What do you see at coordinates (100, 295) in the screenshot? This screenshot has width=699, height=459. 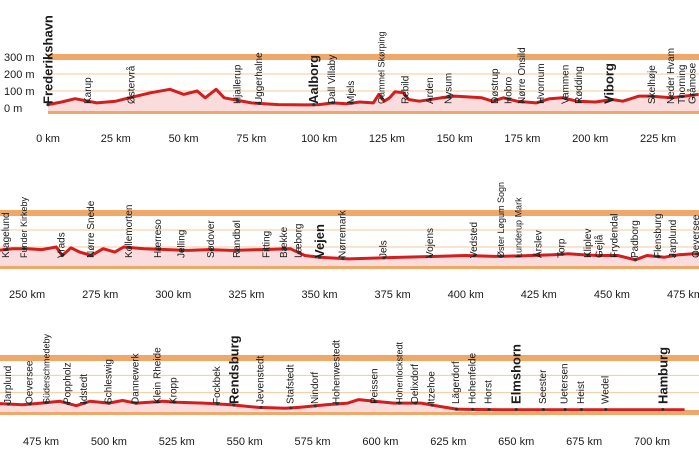 I see `x-tick-label: 275 km` at bounding box center [100, 295].